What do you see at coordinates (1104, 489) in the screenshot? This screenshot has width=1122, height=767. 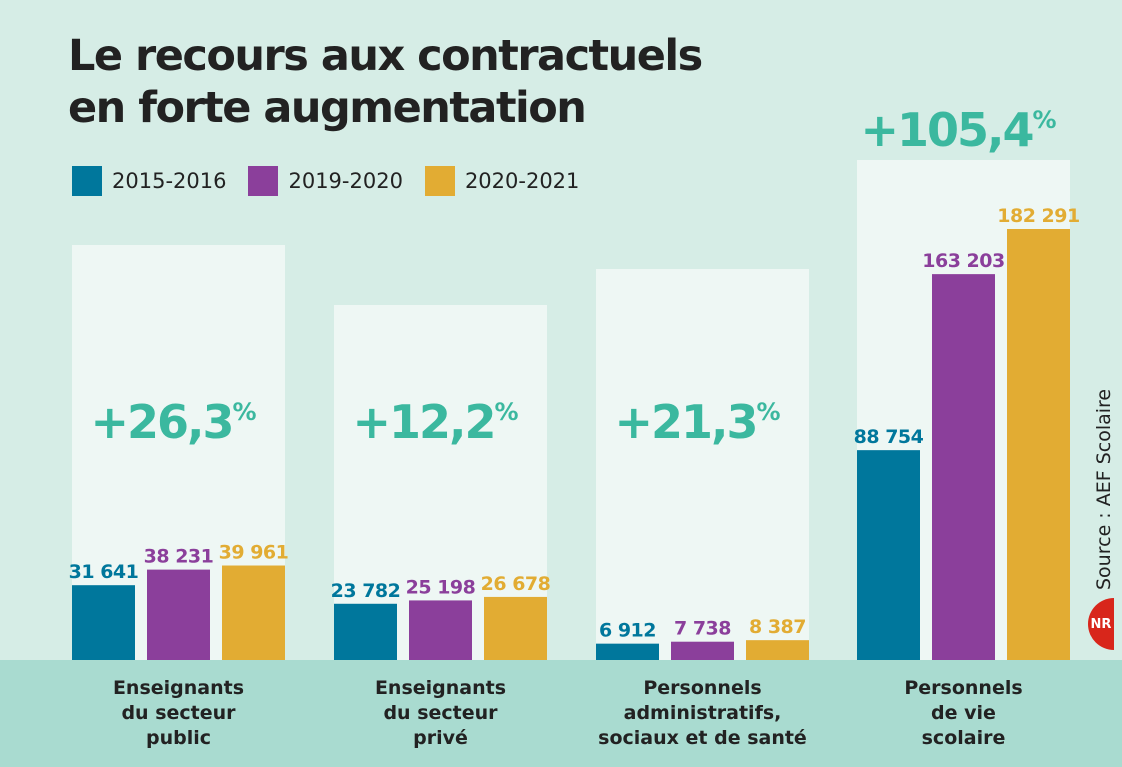 I see `source-text: Source : AEF Scolaire` at bounding box center [1104, 489].